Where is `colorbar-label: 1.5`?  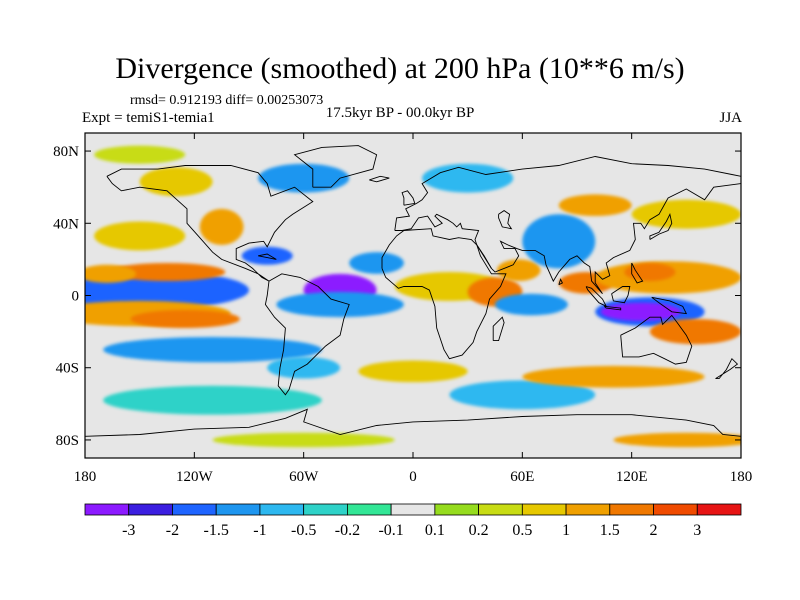 colorbar-label: 1.5 is located at coordinates (610, 530).